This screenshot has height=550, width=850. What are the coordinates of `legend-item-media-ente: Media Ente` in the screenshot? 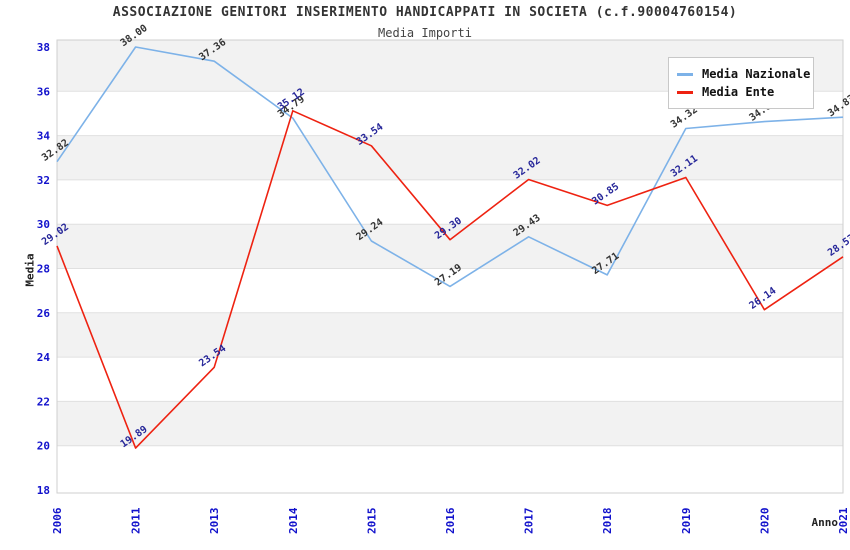 It's located at (741, 92).